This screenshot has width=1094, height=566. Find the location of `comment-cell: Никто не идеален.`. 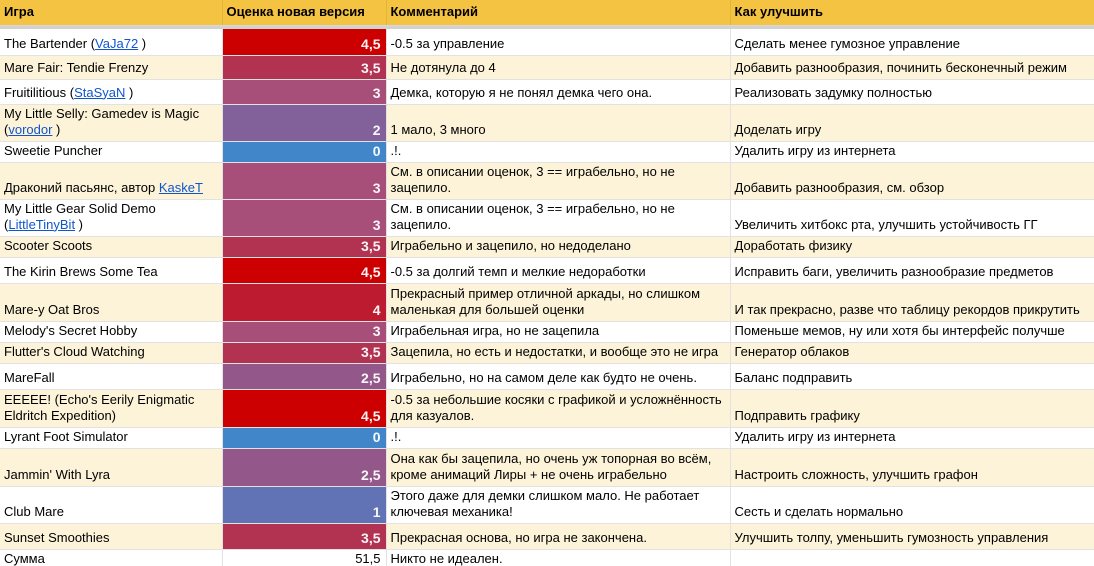

comment-cell: Никто не идеален. is located at coordinates (558, 557).